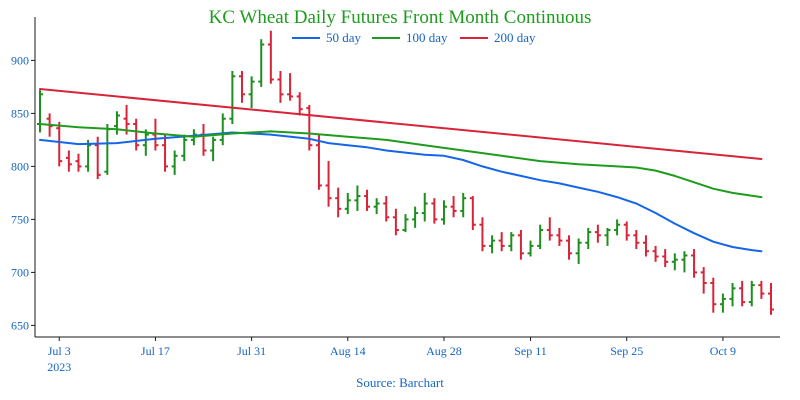 Image resolution: width=800 pixels, height=400 pixels. What do you see at coordinates (20, 60) in the screenshot?
I see `y-tick-label: 900` at bounding box center [20, 60].